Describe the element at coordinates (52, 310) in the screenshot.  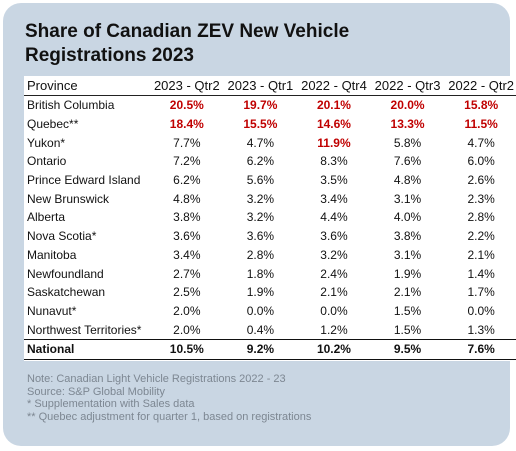
I see `province-cell: Nunavut*` at that location.